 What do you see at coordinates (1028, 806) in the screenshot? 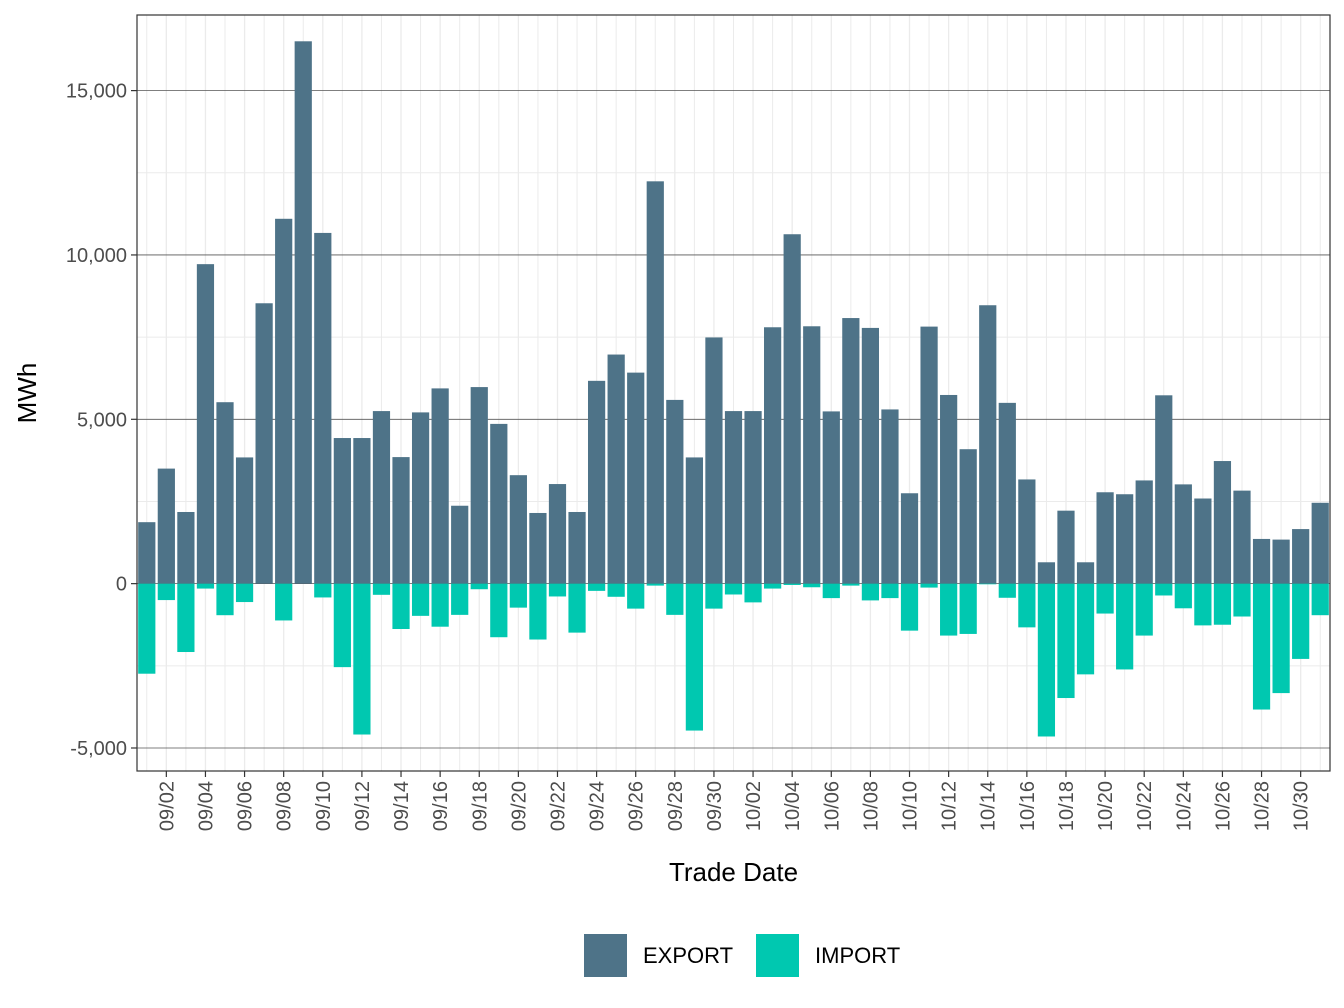
I see `x-tick-label: 10/16` at bounding box center [1028, 806].